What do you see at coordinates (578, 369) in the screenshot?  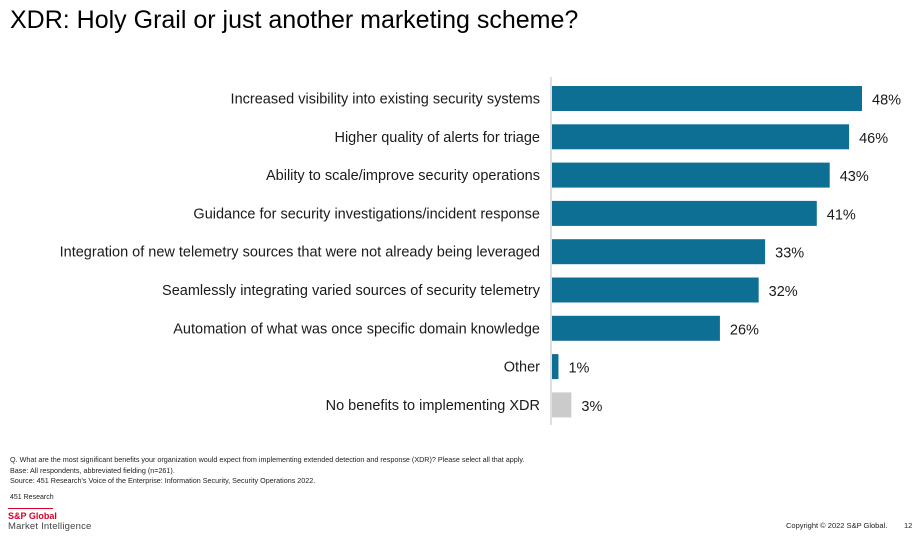 I see `value-label: 1%` at bounding box center [578, 369].